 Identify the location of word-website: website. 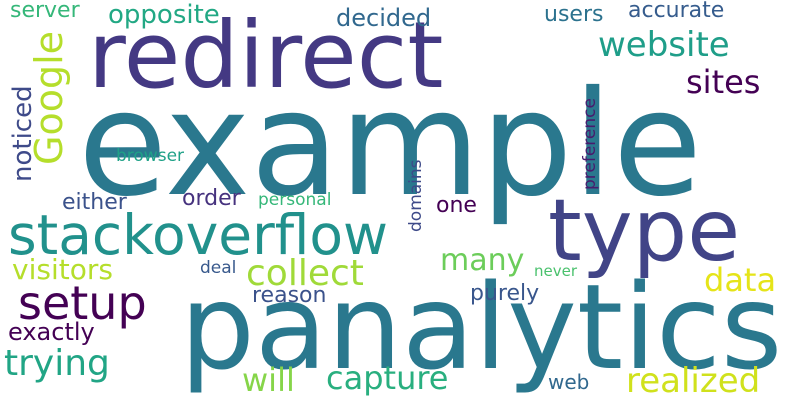
(664, 45).